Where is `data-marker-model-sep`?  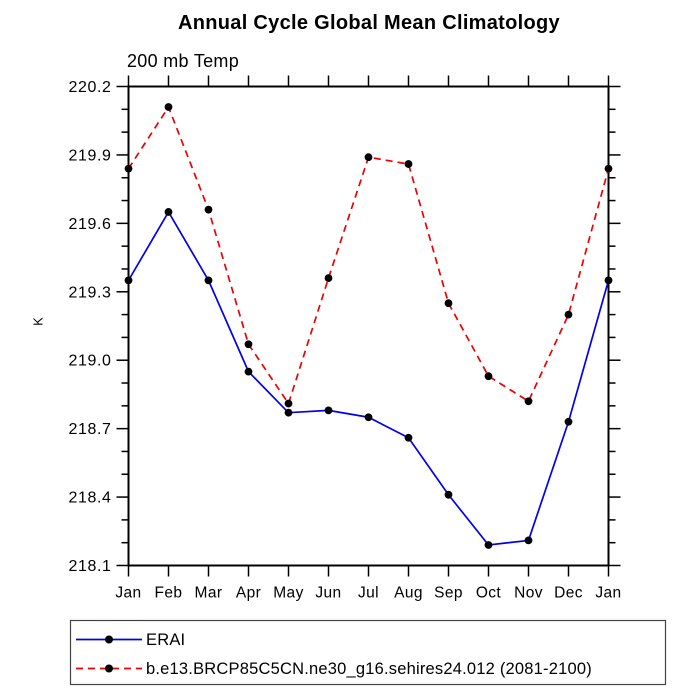 data-marker-model-sep is located at coordinates (448, 303).